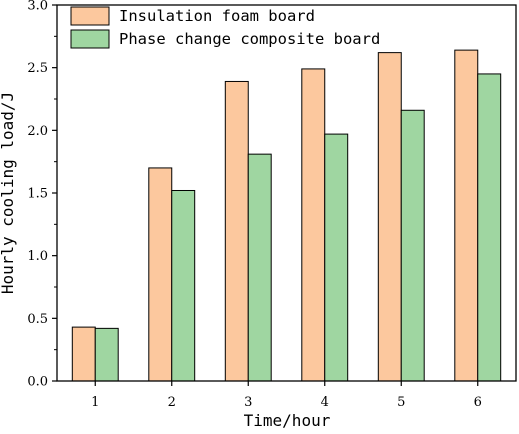 The height and width of the screenshot is (434, 519). Describe the element at coordinates (37, 131) in the screenshot. I see `y-tick-label: 2.0` at that location.